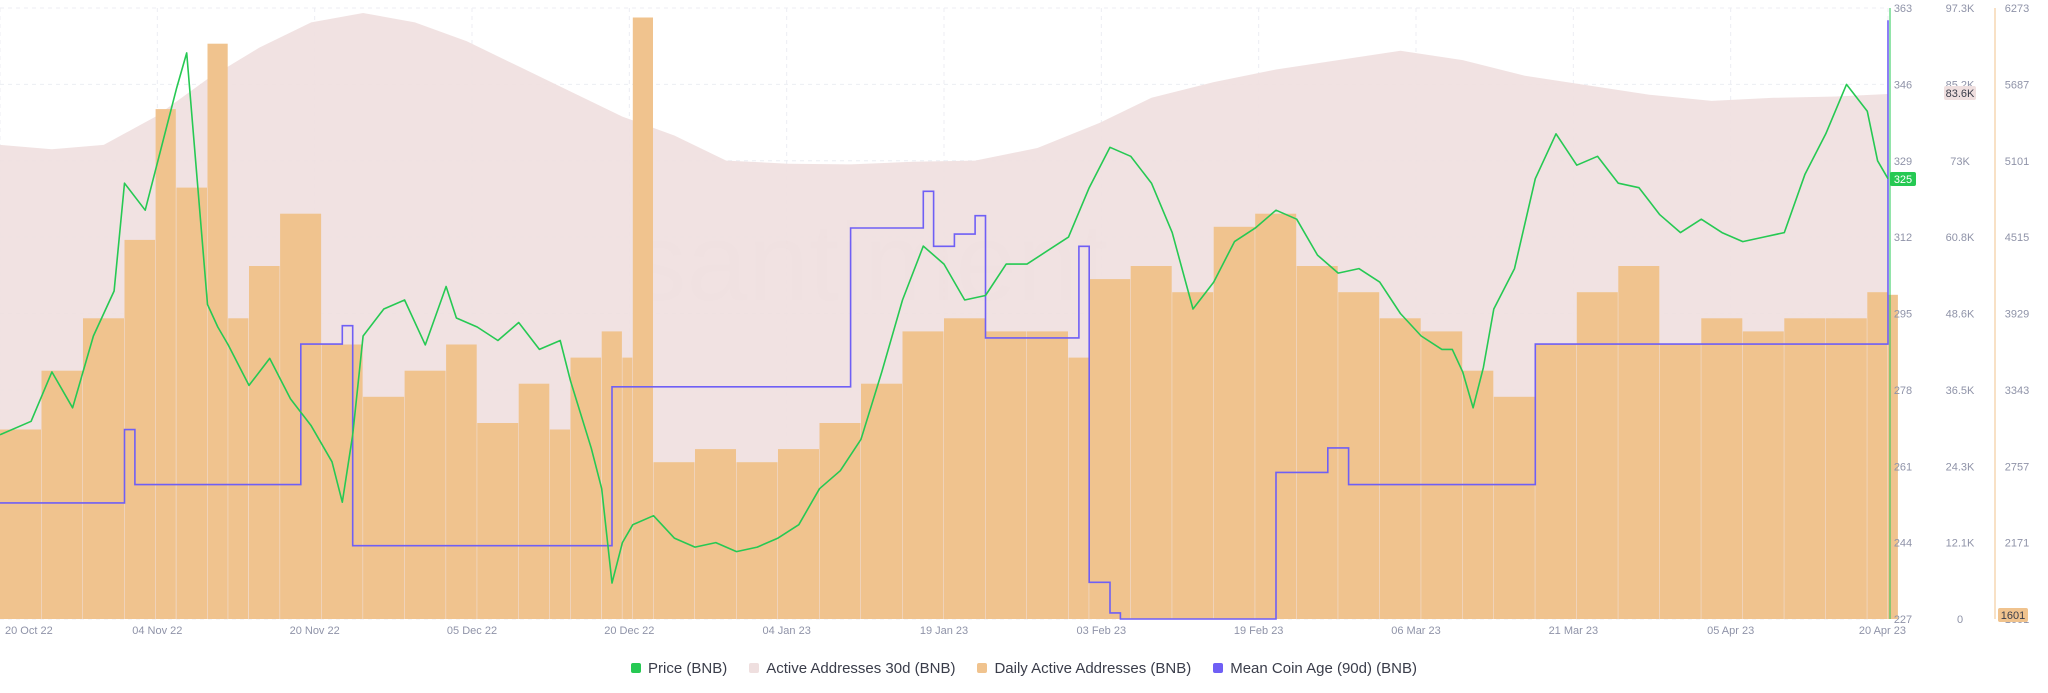  What do you see at coordinates (1102, 631) in the screenshot?
I see `x-axis-tick: 03 Feb 23` at bounding box center [1102, 631].